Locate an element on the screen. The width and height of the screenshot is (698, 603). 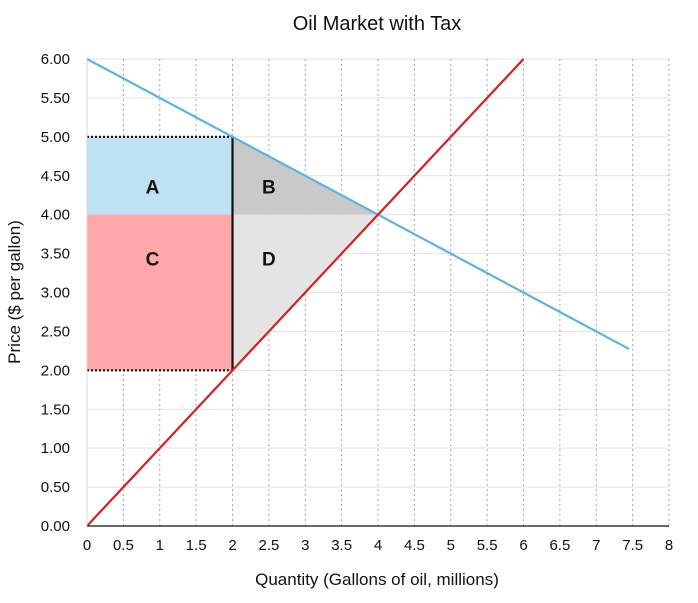
reference-lines is located at coordinates (160, 253).